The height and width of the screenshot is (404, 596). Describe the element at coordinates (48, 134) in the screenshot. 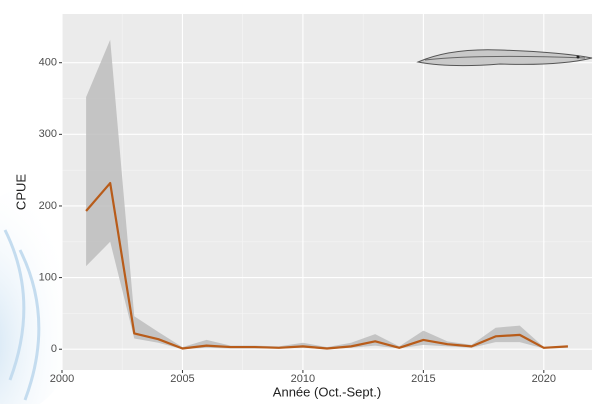

I see `y-tick-label: 300` at that location.